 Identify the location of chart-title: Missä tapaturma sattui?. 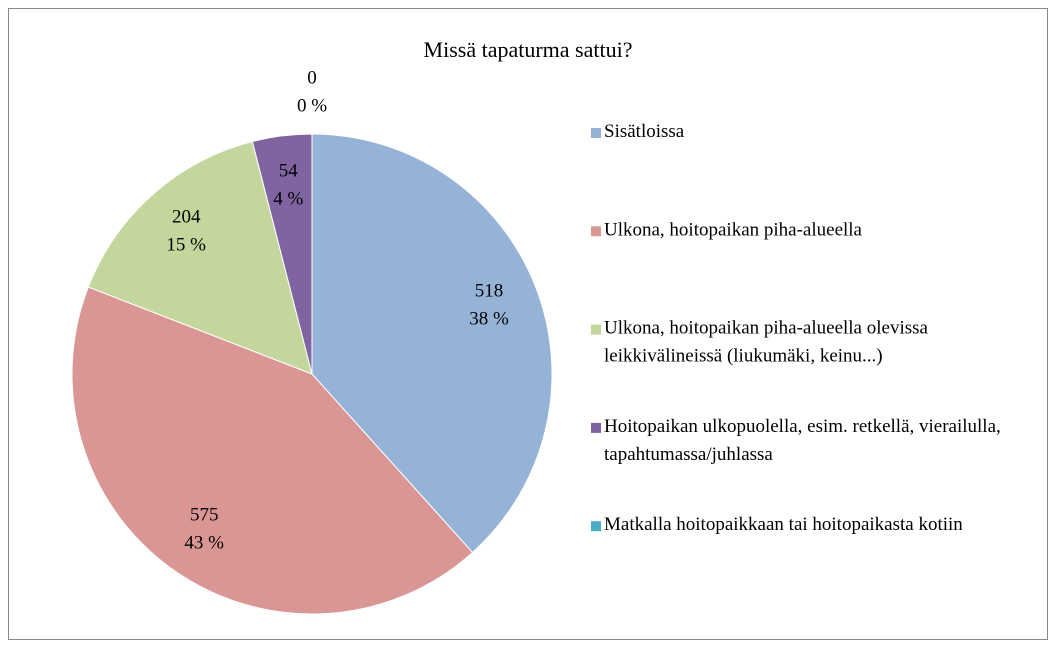
(528, 49).